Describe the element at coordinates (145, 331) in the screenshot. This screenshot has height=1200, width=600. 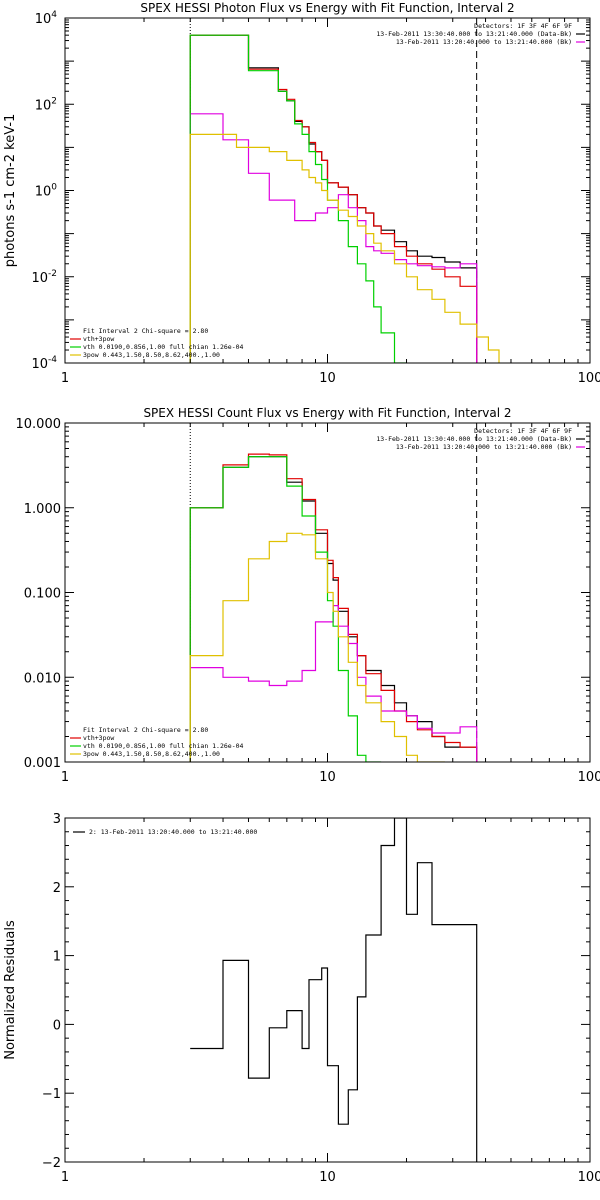
I see `panel1-legend-bottom-1: Fit Interval 2 Chi-square = 2.80` at that location.